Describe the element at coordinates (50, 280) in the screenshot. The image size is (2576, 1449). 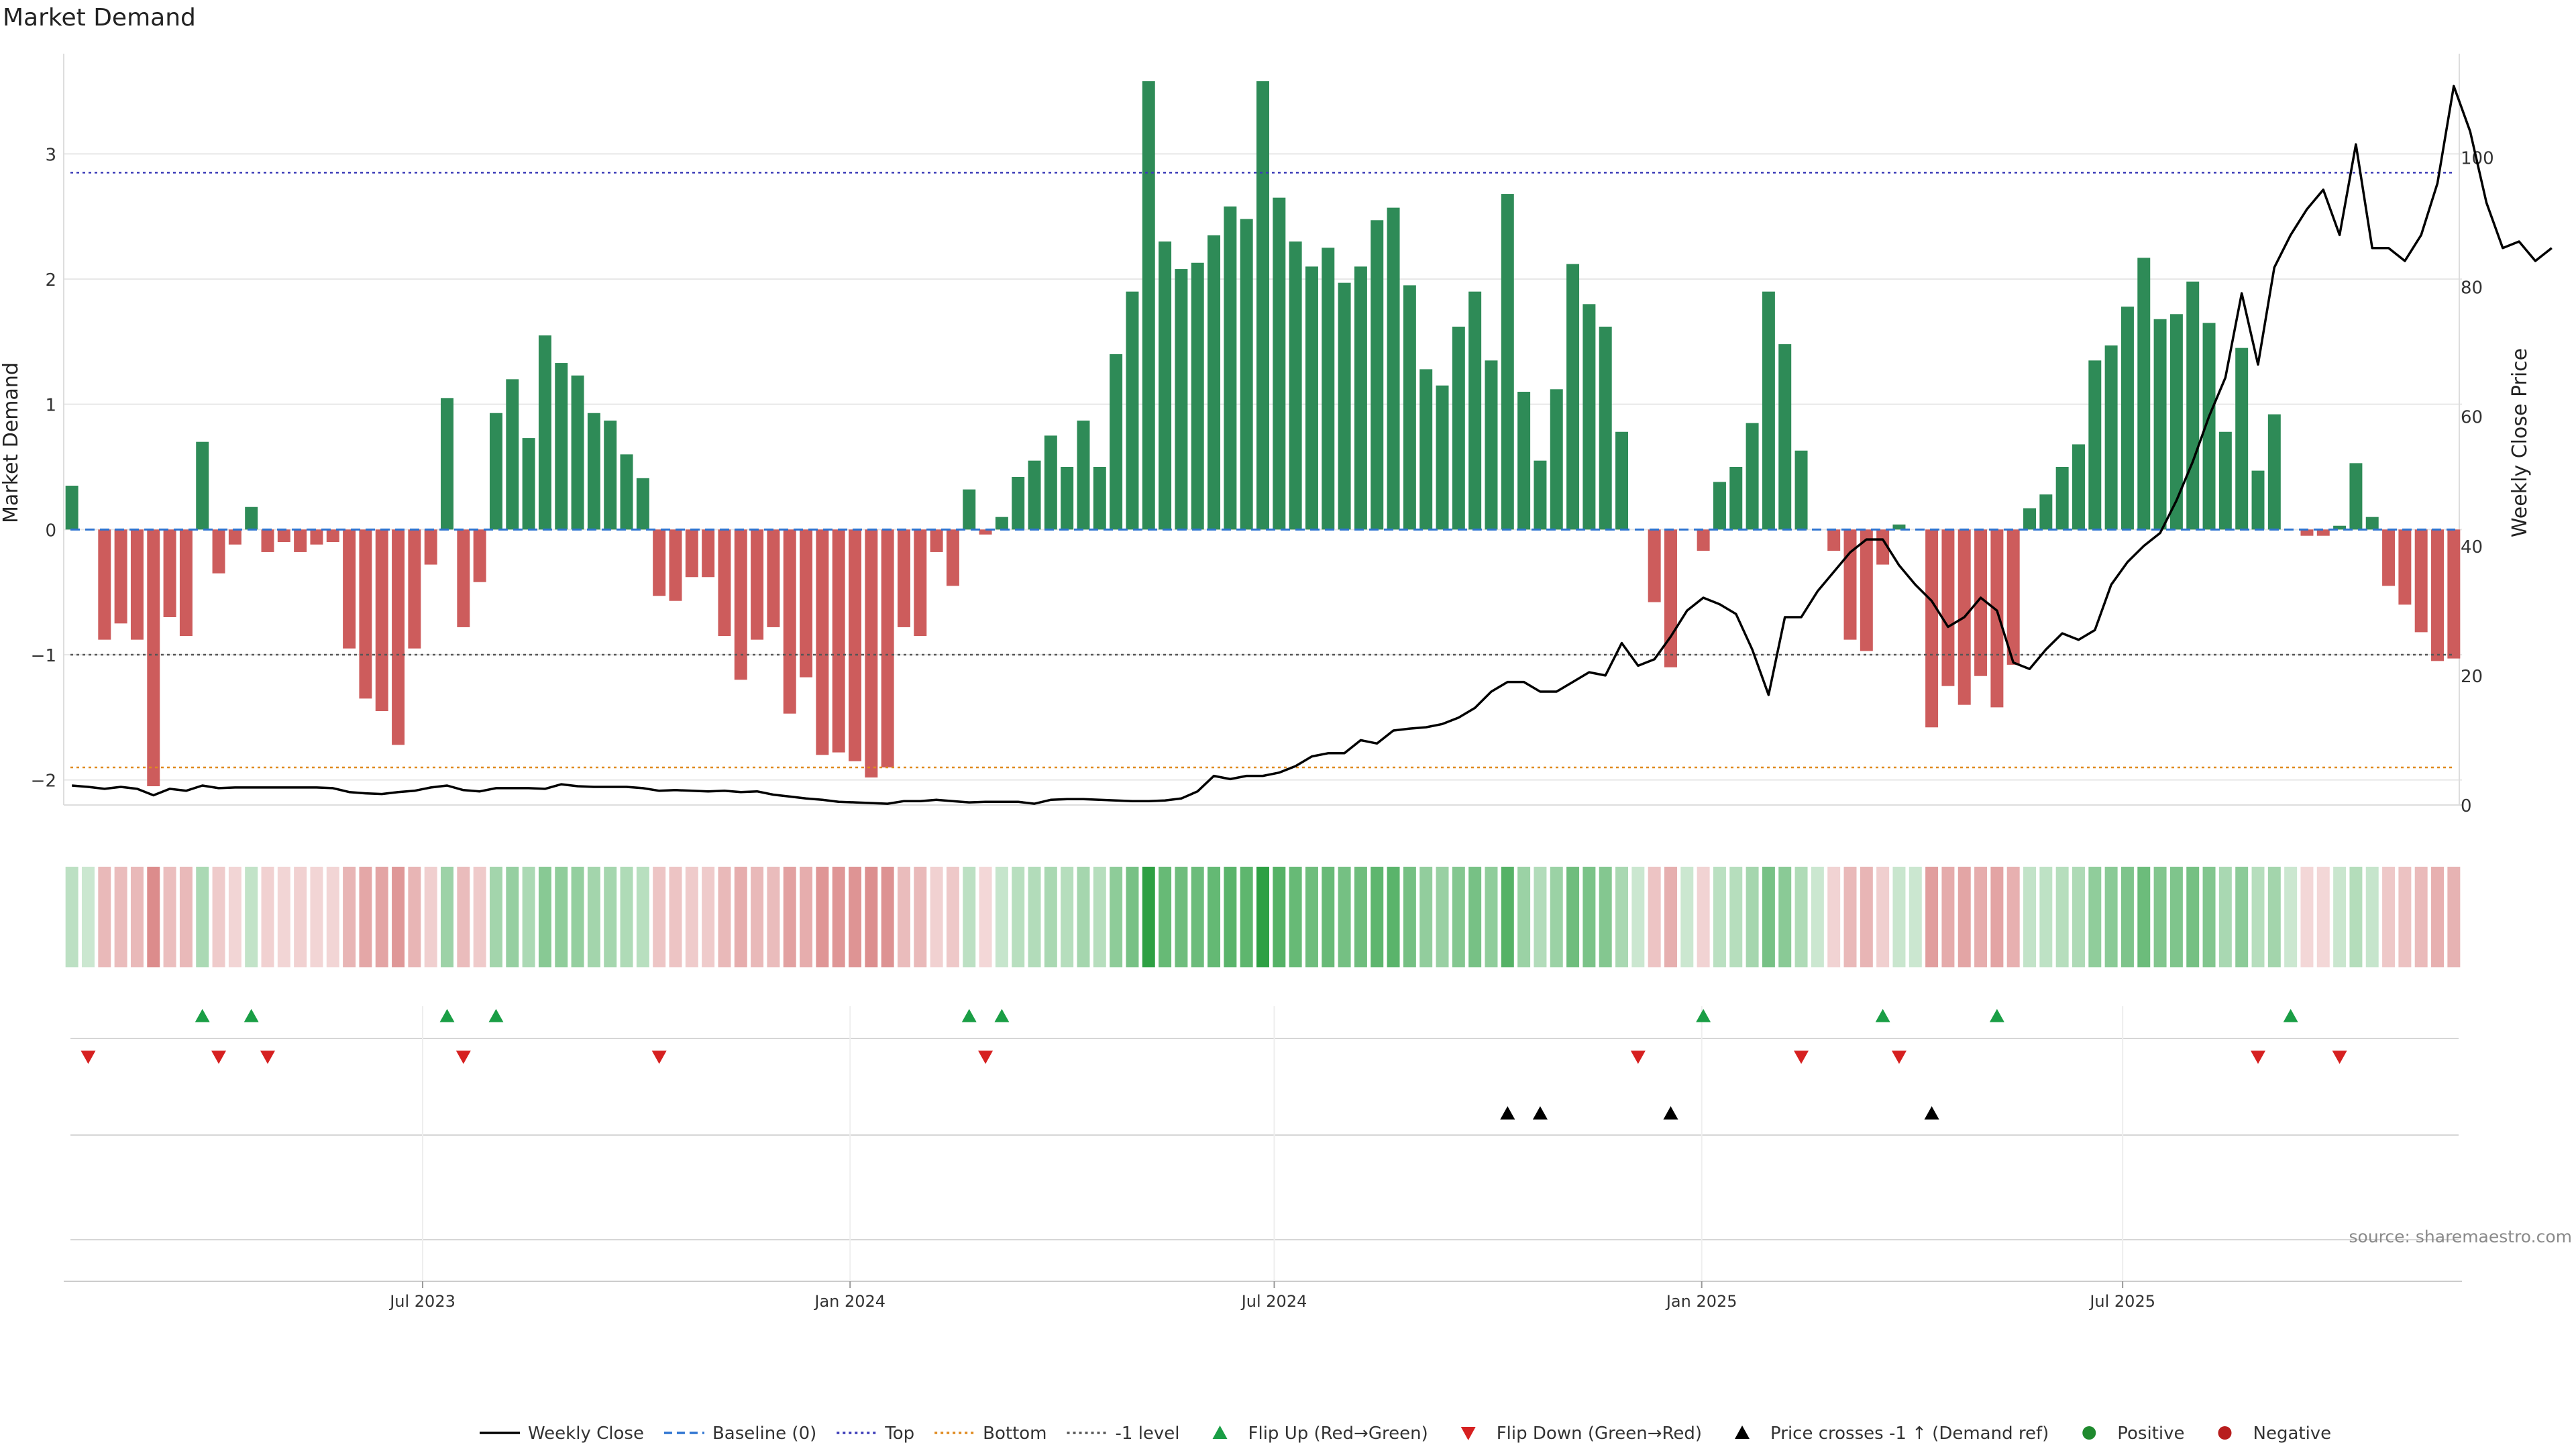
I see `y-tick-label: 2` at that location.